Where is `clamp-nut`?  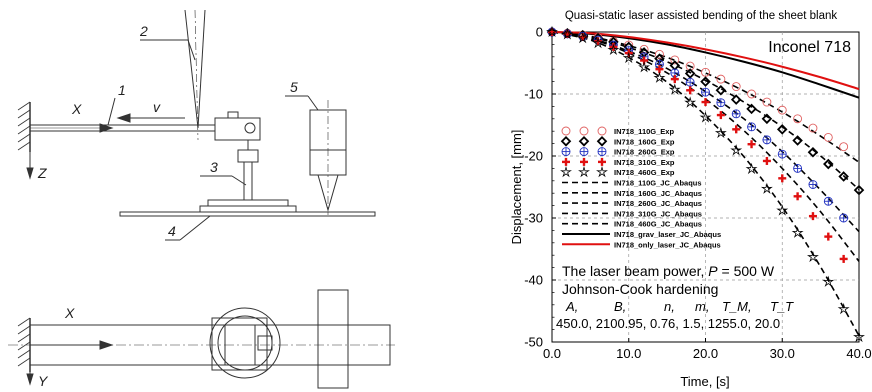
clamp-nut is located at coordinates (233, 115).